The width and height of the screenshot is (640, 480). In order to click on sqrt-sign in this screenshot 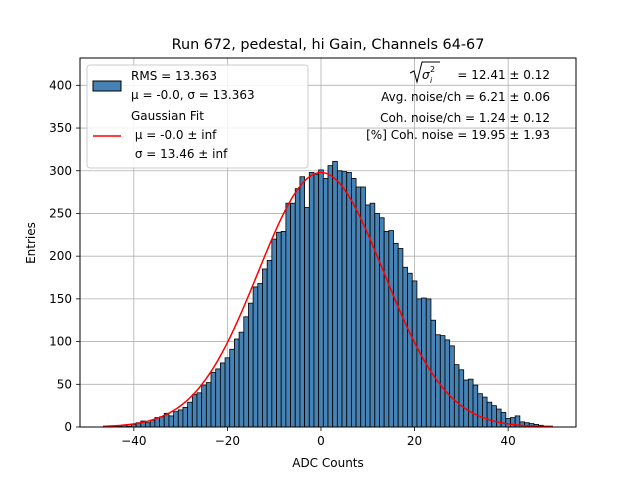, I will do `click(424, 72)`.